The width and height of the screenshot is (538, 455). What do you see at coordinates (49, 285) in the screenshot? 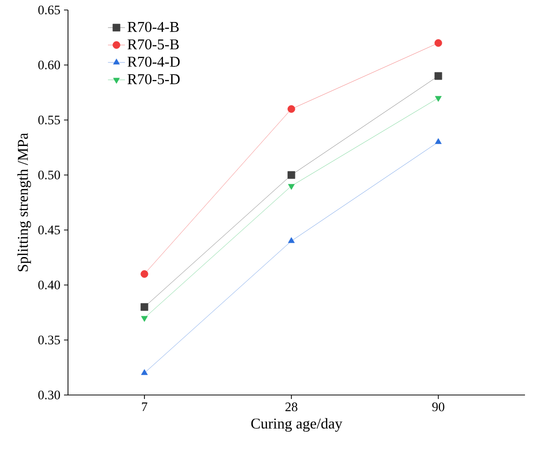
I see `y-tick-label: 0.40` at bounding box center [49, 285].